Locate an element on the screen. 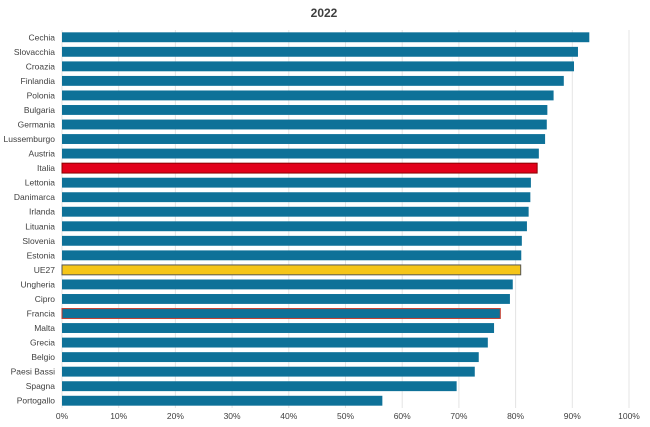 The image size is (650, 427). category-label: Slovenia is located at coordinates (38, 241).